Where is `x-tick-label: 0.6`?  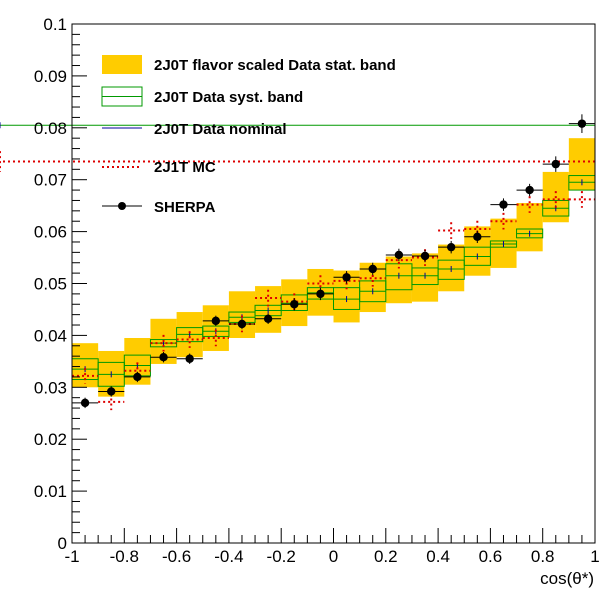 x-tick-label: 0.6 is located at coordinates (491, 556).